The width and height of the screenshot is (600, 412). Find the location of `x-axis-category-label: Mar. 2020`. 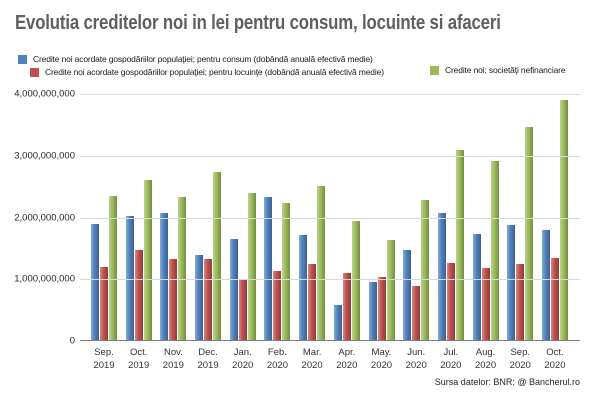

x-axis-category-label: Mar. 2020 is located at coordinates (312, 359).